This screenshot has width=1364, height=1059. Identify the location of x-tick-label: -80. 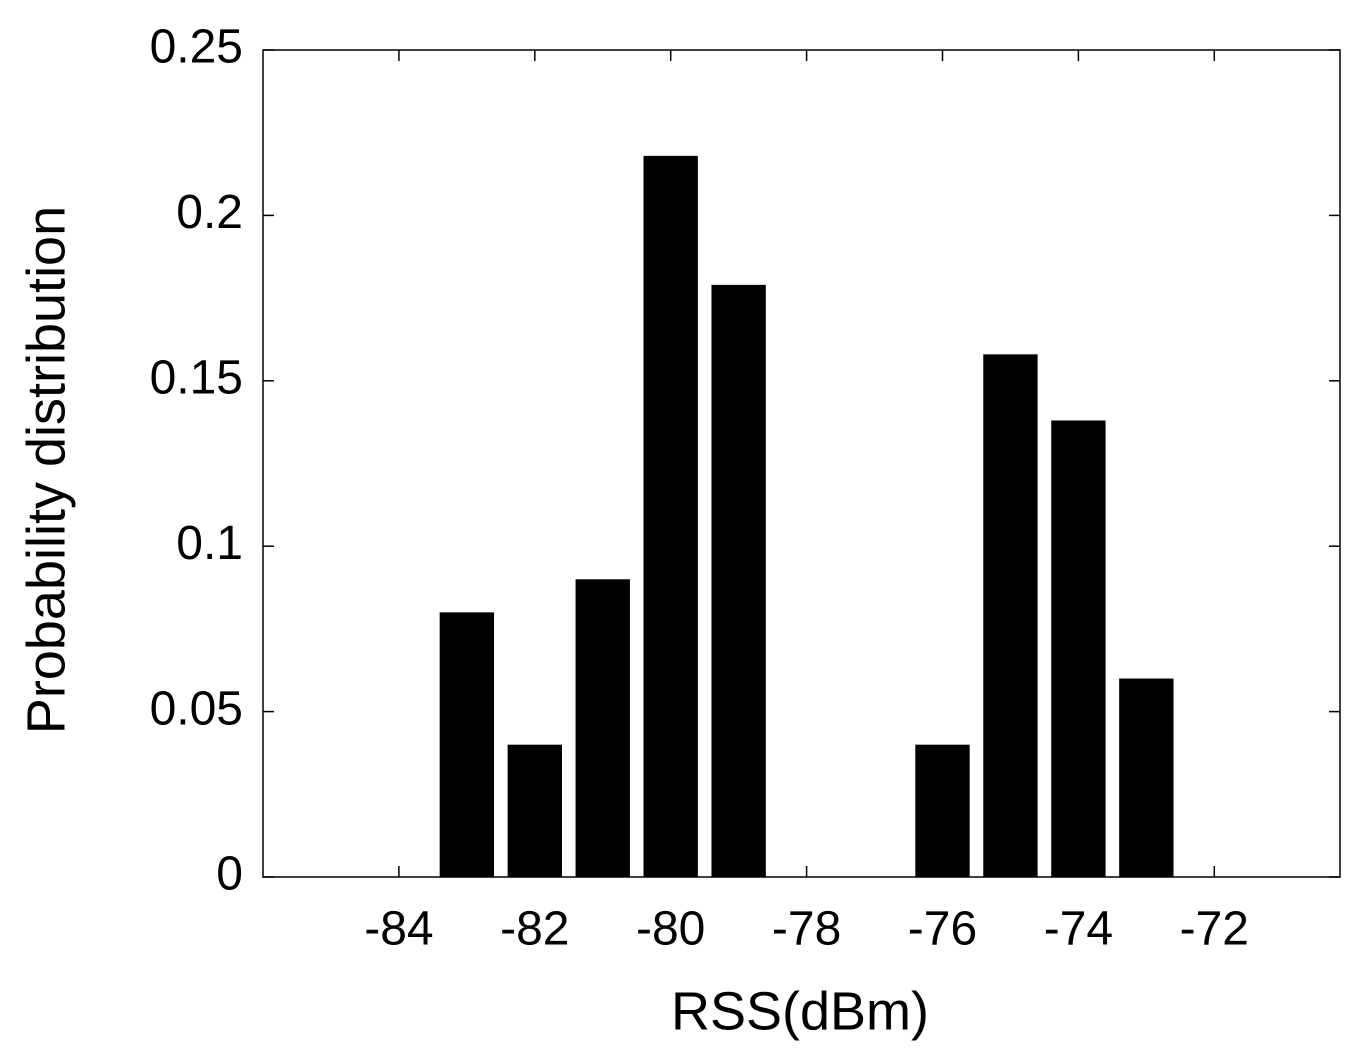
(670, 929).